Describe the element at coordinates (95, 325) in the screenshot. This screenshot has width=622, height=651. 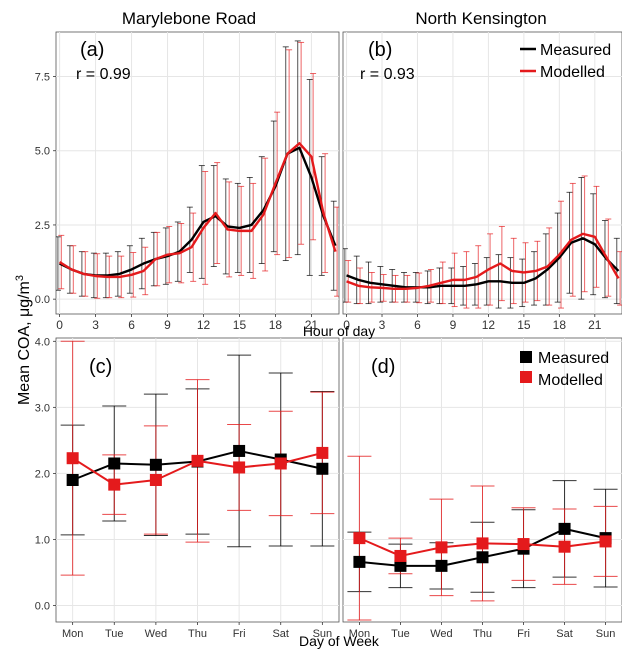
I see `x-tick-label-a-1: 3` at that location.